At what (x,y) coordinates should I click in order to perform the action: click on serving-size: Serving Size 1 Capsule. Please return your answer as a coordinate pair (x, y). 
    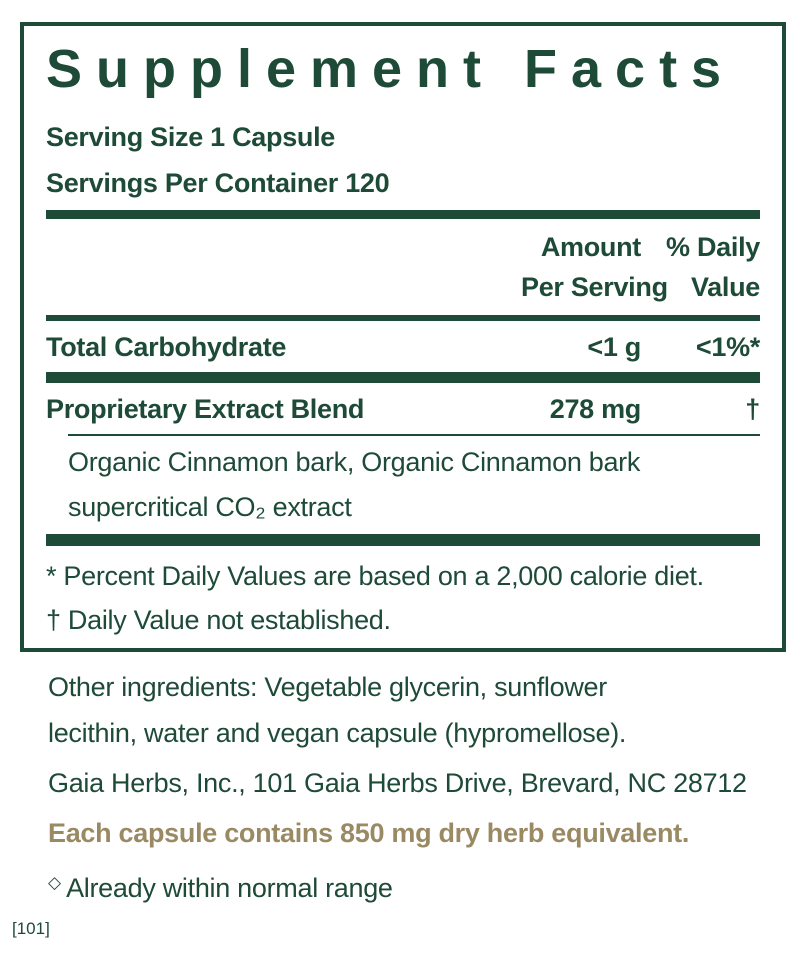
    Looking at the image, I should click on (191, 137).